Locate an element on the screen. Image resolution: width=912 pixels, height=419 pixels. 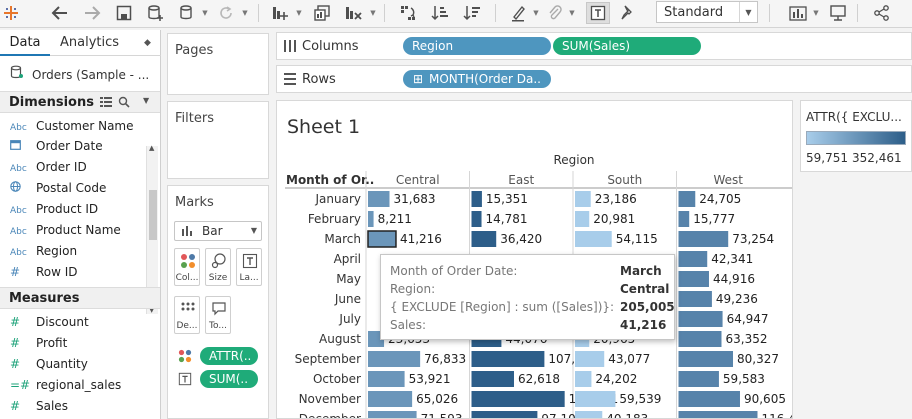
new-worksheet-icon is located at coordinates (280, 13).